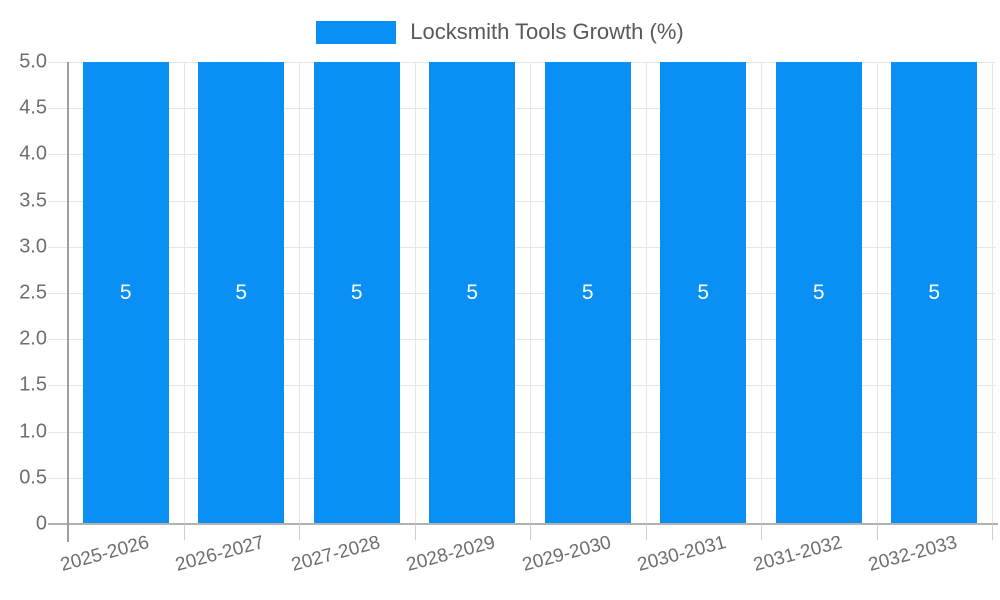 The image size is (1000, 600). Describe the element at coordinates (33, 431) in the screenshot. I see `y-tick-label: 1.0` at that location.